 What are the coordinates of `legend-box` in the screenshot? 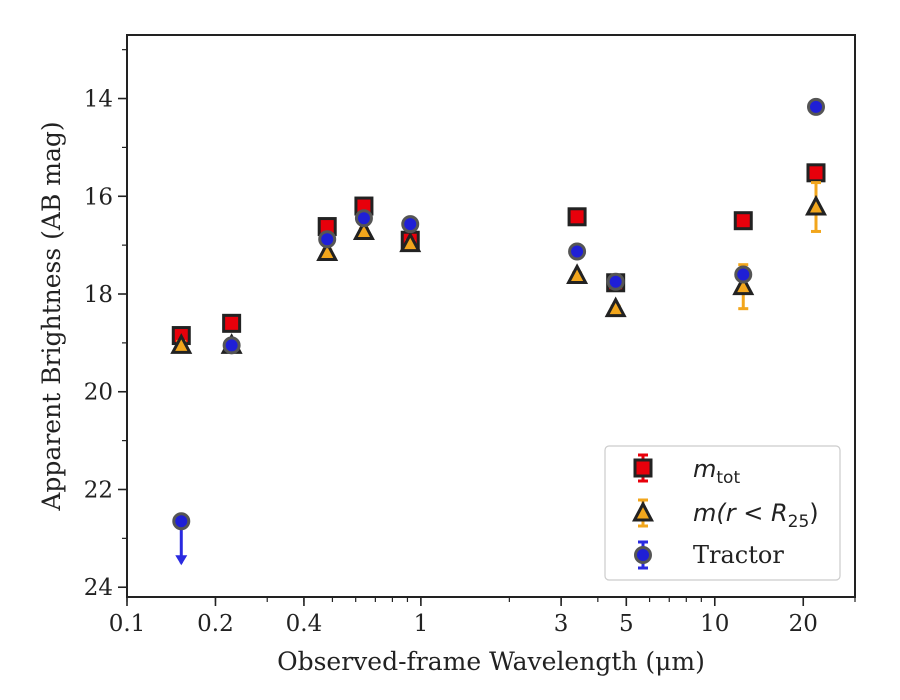 It's located at (722, 513).